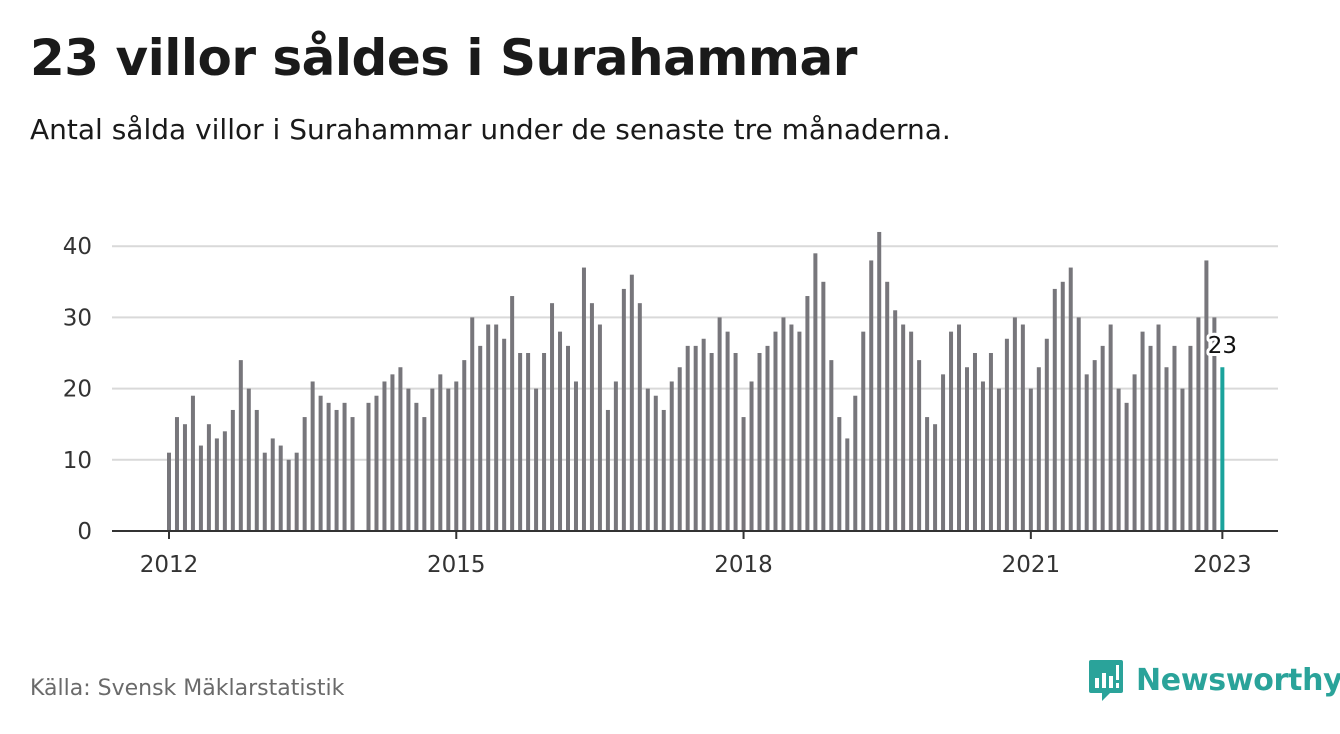 Image resolution: width=1340 pixels, height=734 pixels. What do you see at coordinates (443, 58) in the screenshot?
I see `chart-title: 23 villor såldes i Surahammar` at bounding box center [443, 58].